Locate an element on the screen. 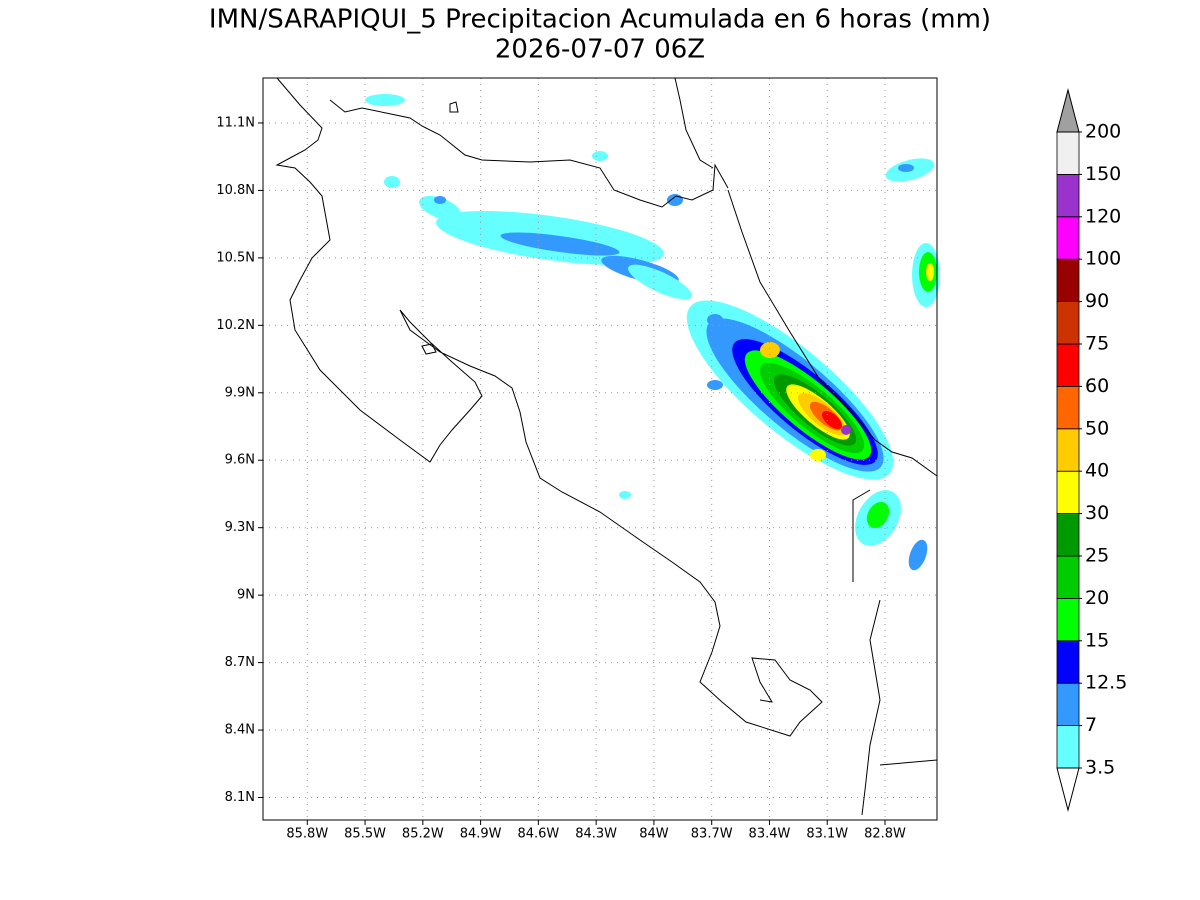 This screenshot has height=900, width=1200. colorbar: 3.5 7 12.5 15 20 25 30 40 50 60 75 90 100 120 150 200 is located at coordinates (1091, 450).